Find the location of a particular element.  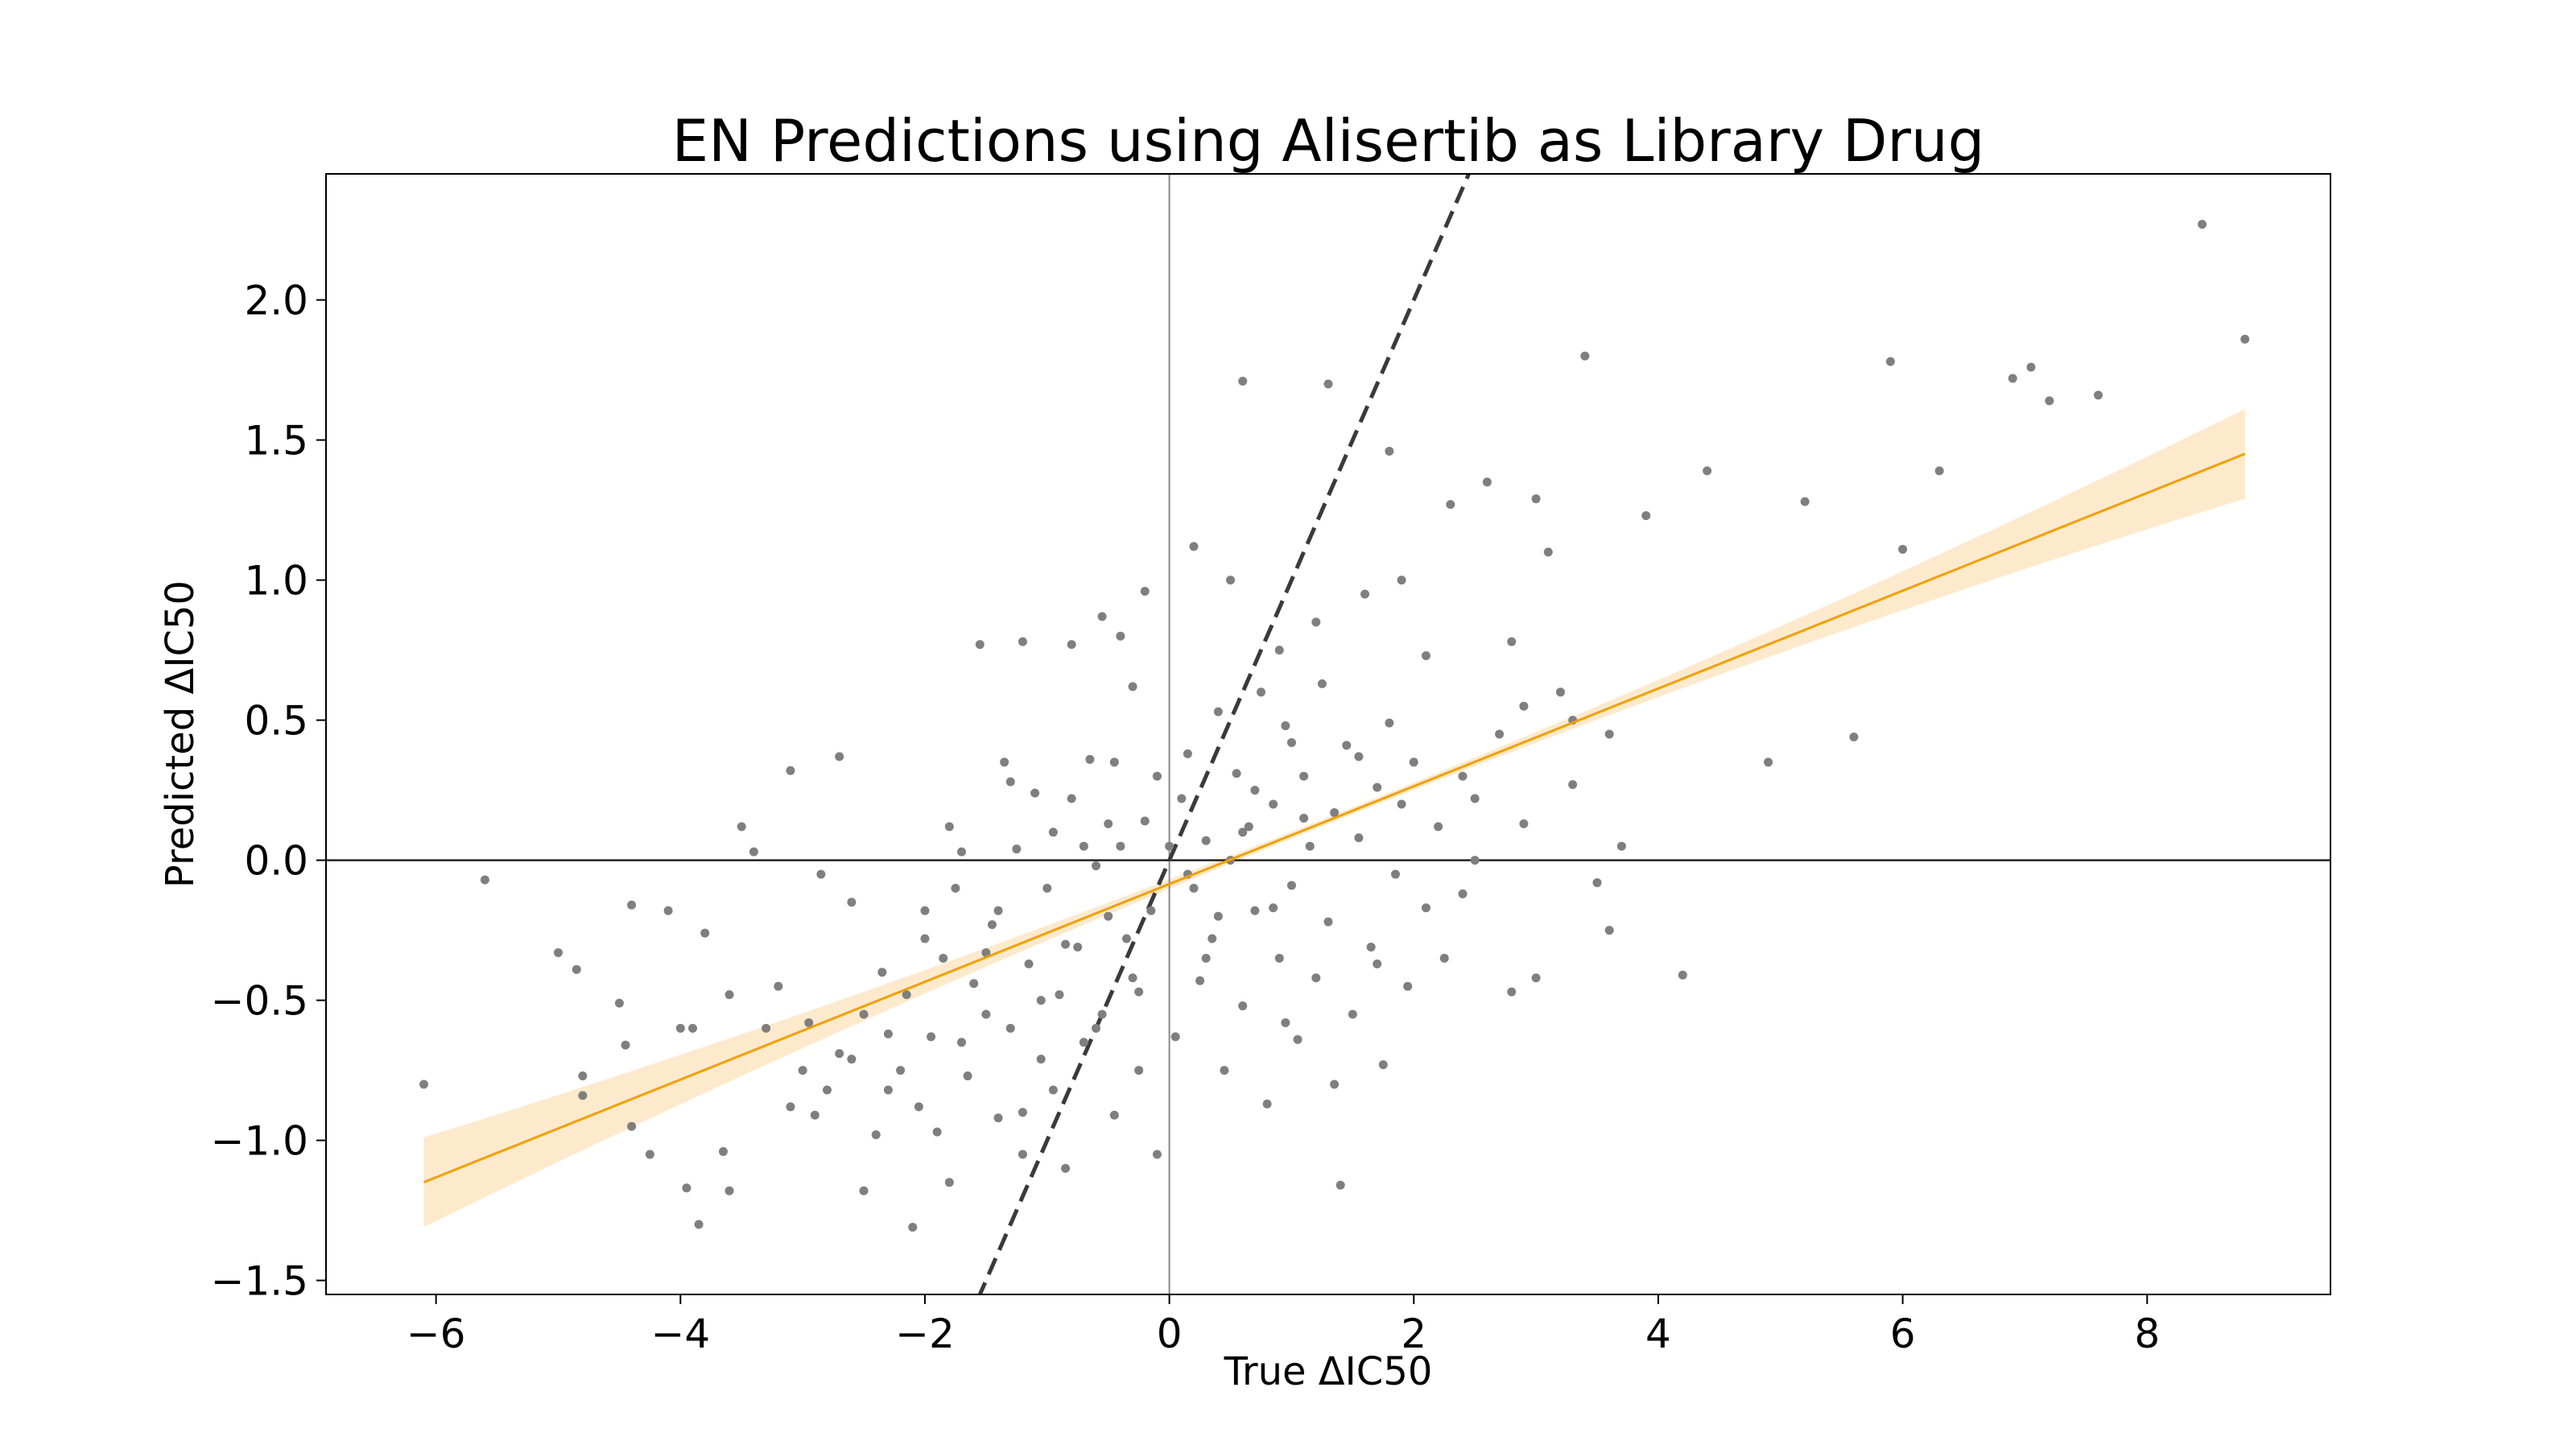

x-tick-label: 4 is located at coordinates (1658, 1334).